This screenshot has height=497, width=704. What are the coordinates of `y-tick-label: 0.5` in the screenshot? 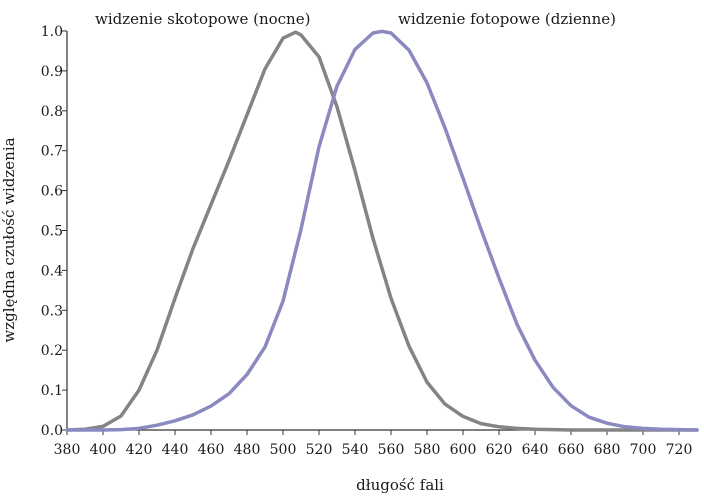 It's located at (52, 232).